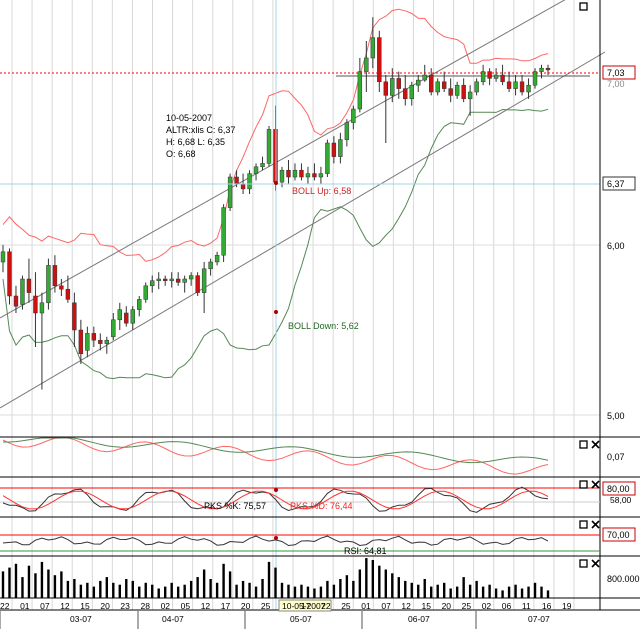 The image size is (640, 629). What do you see at coordinates (567, 606) in the screenshot?
I see `x-tick-day: 19` at bounding box center [567, 606].